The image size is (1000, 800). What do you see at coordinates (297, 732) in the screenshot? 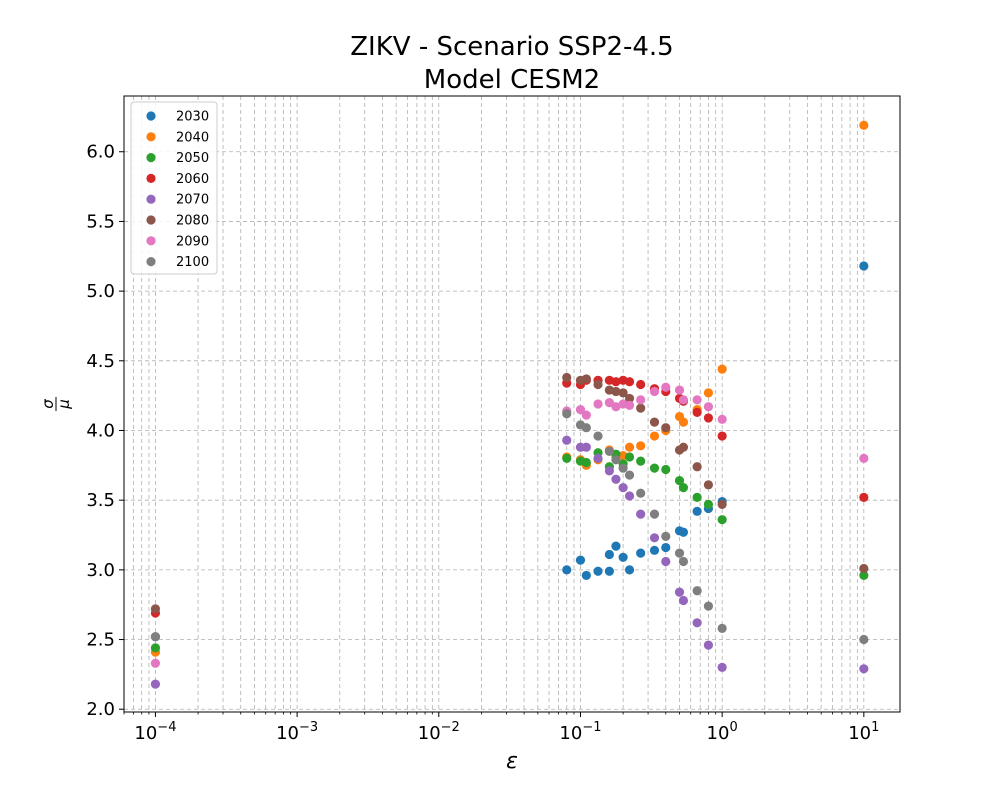
I see `x-tick-label: 10⁻³` at bounding box center [297, 732].